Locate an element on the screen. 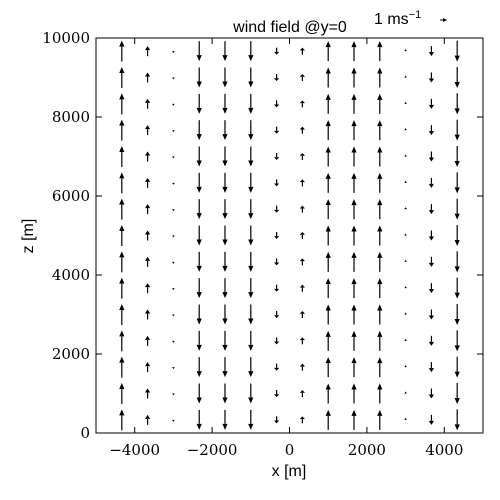 The width and height of the screenshot is (500, 500). x-axis-label: x [m] is located at coordinates (289, 471).